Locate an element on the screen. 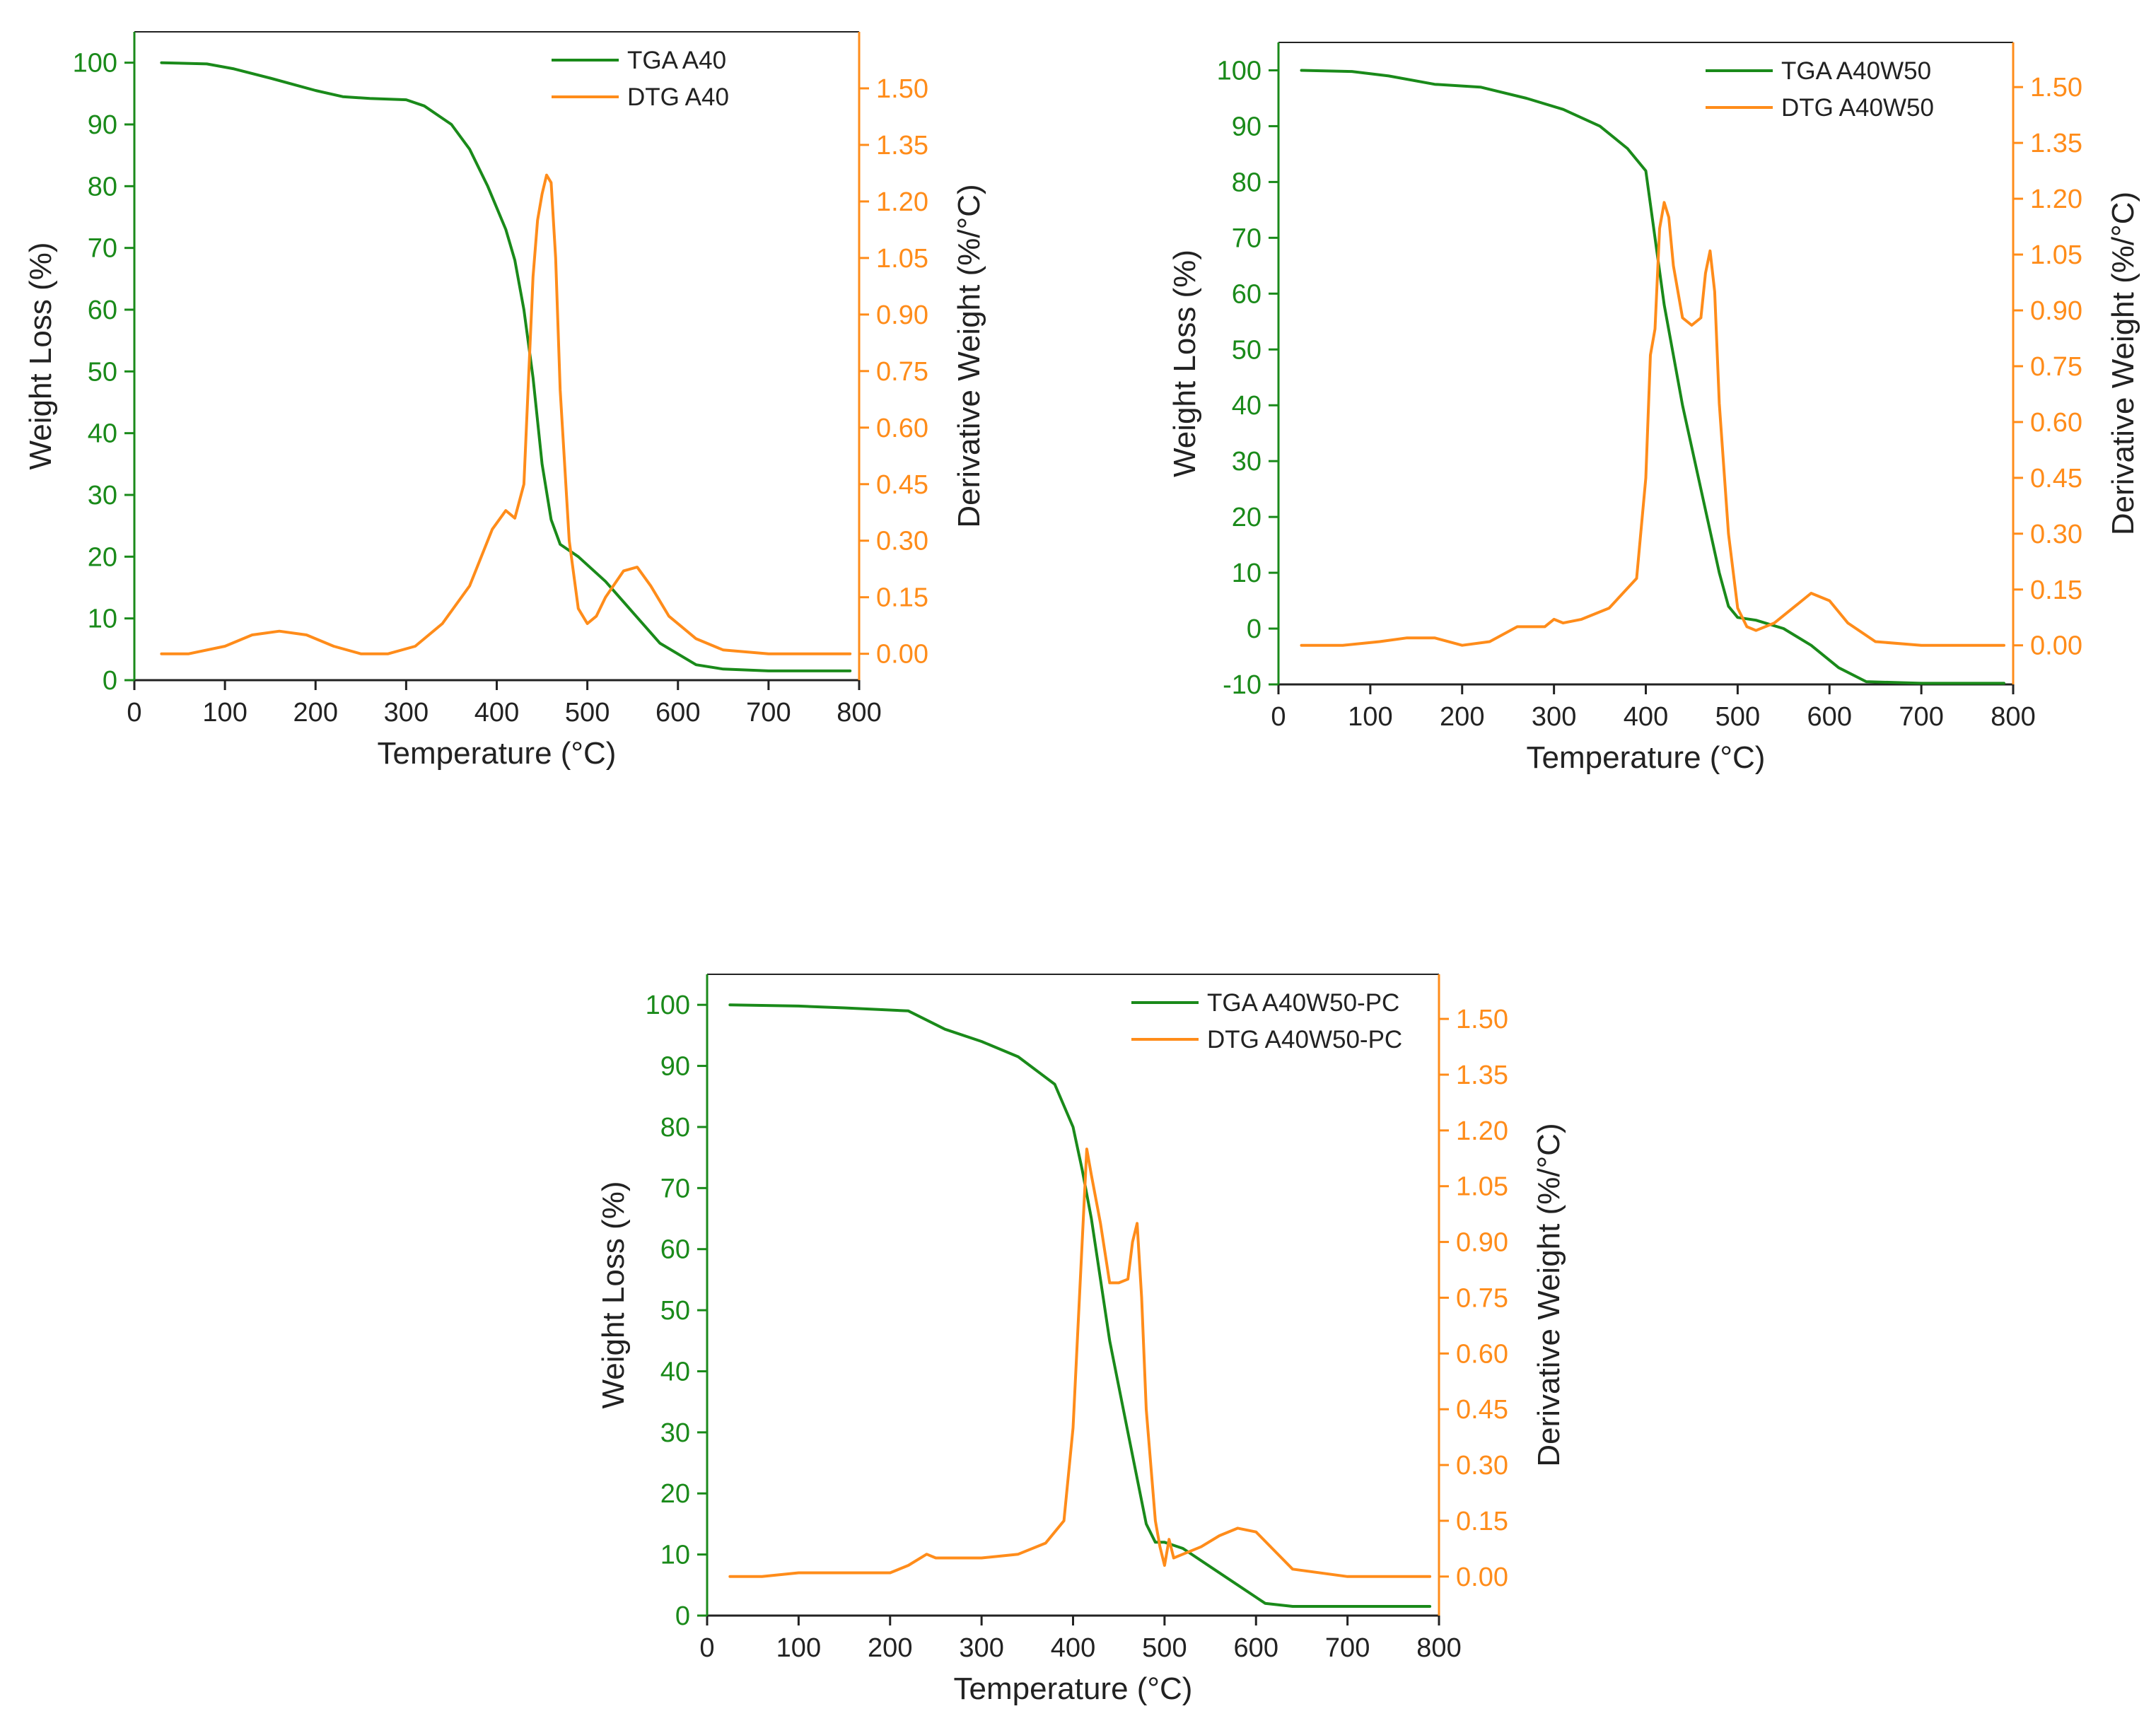 The image size is (2156, 1728). legend-label: DTG A40W50-PC is located at coordinates (1304, 1039).